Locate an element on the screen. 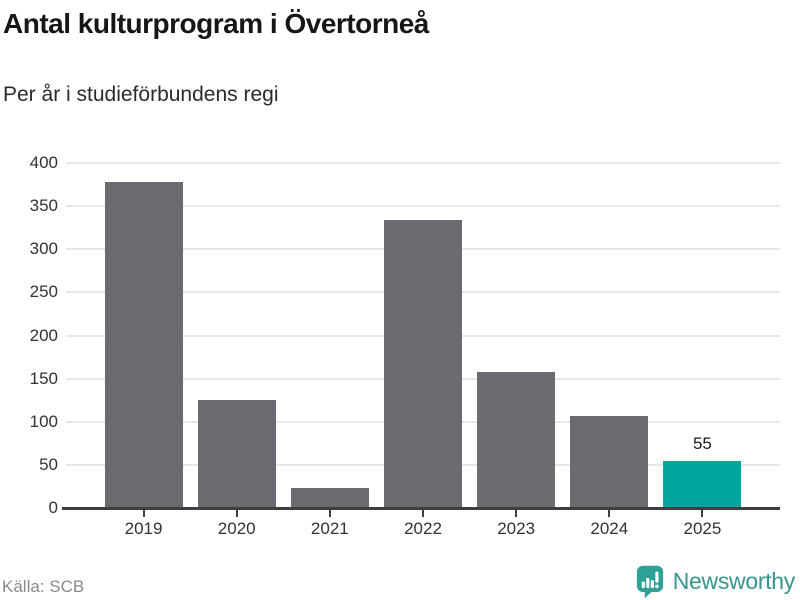  x-tick-label: 2024 is located at coordinates (609, 528).